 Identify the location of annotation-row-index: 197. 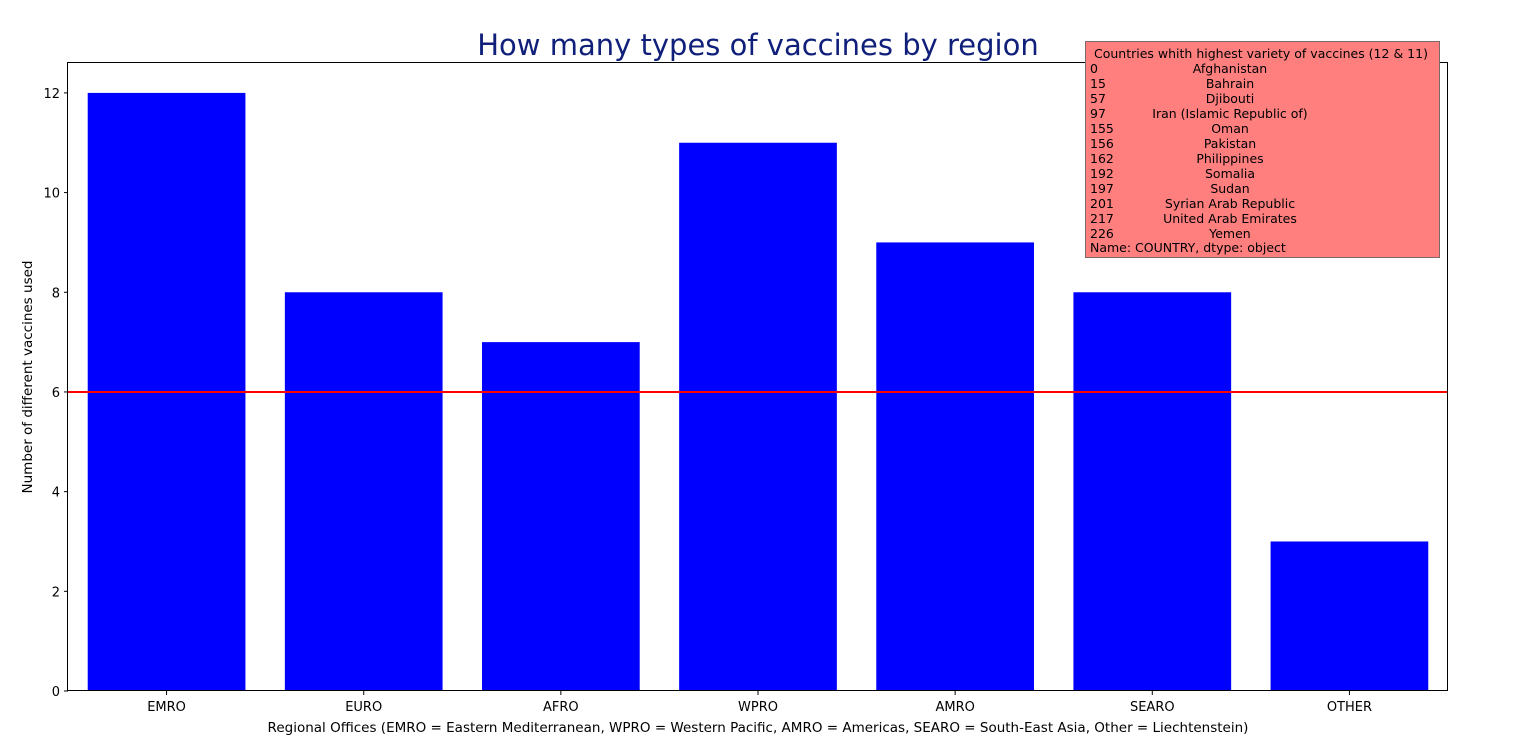
(1102, 188).